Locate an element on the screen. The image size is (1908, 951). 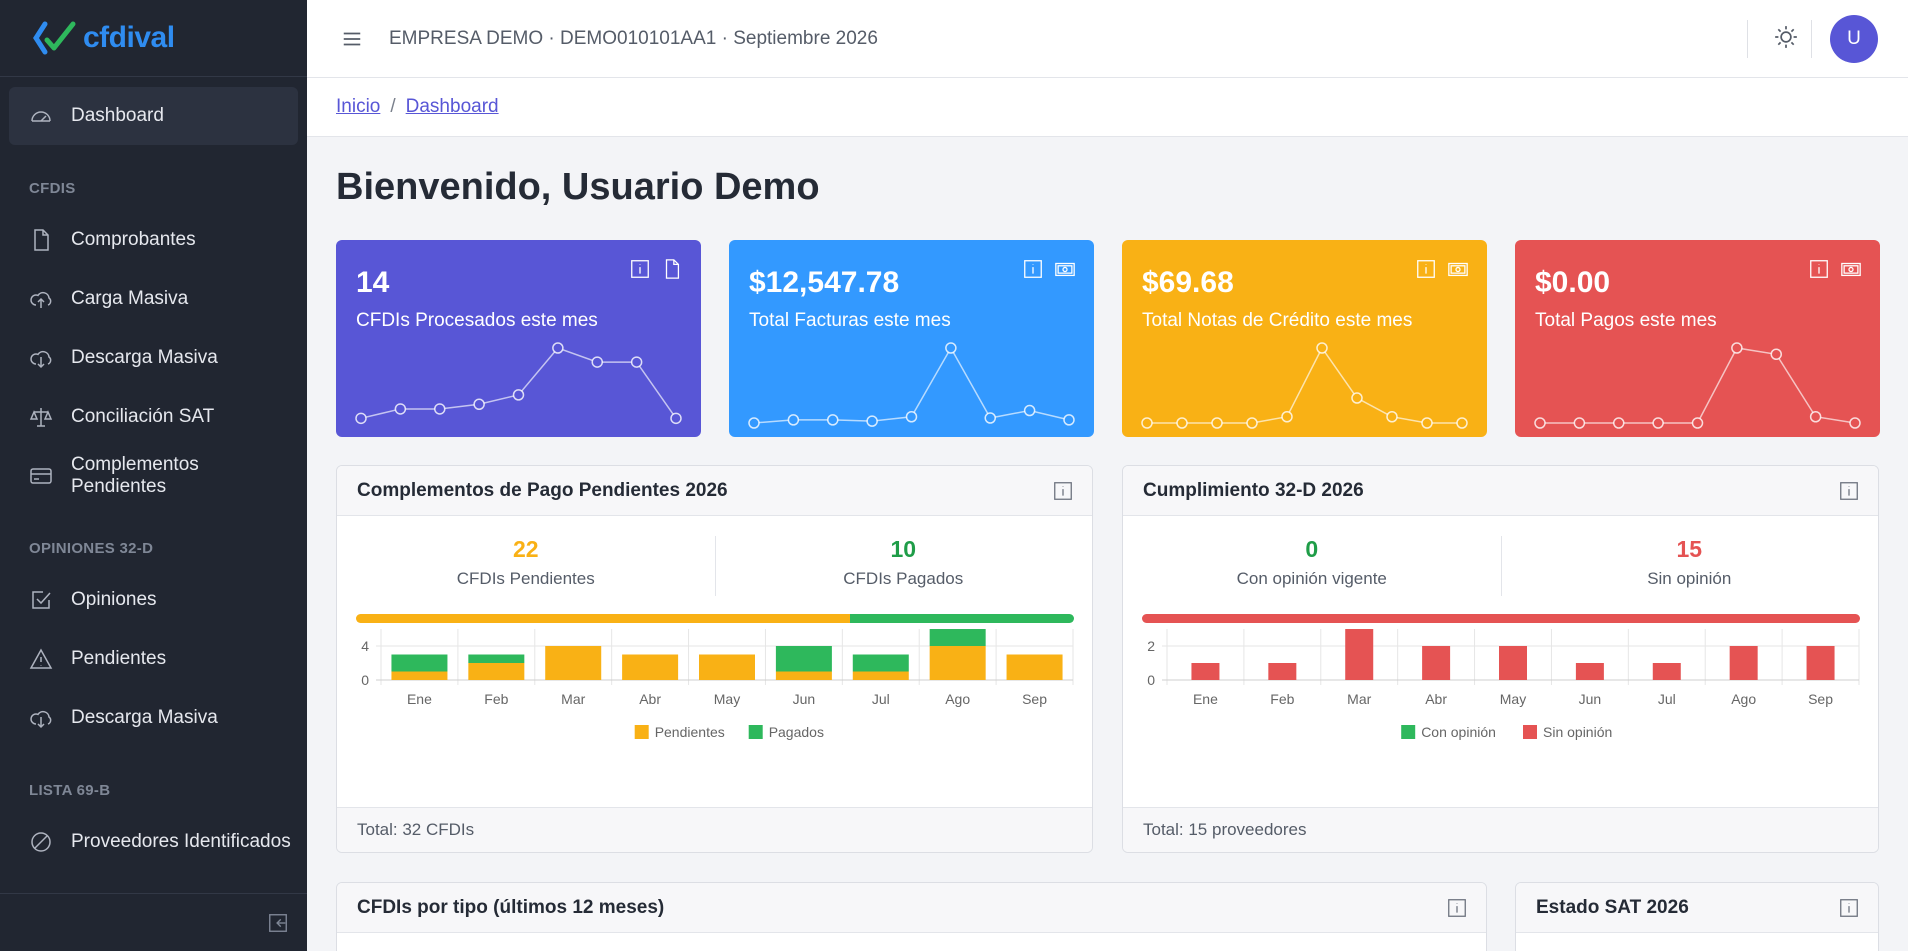
breadcrumb-home-link: Inicio is located at coordinates (358, 106).